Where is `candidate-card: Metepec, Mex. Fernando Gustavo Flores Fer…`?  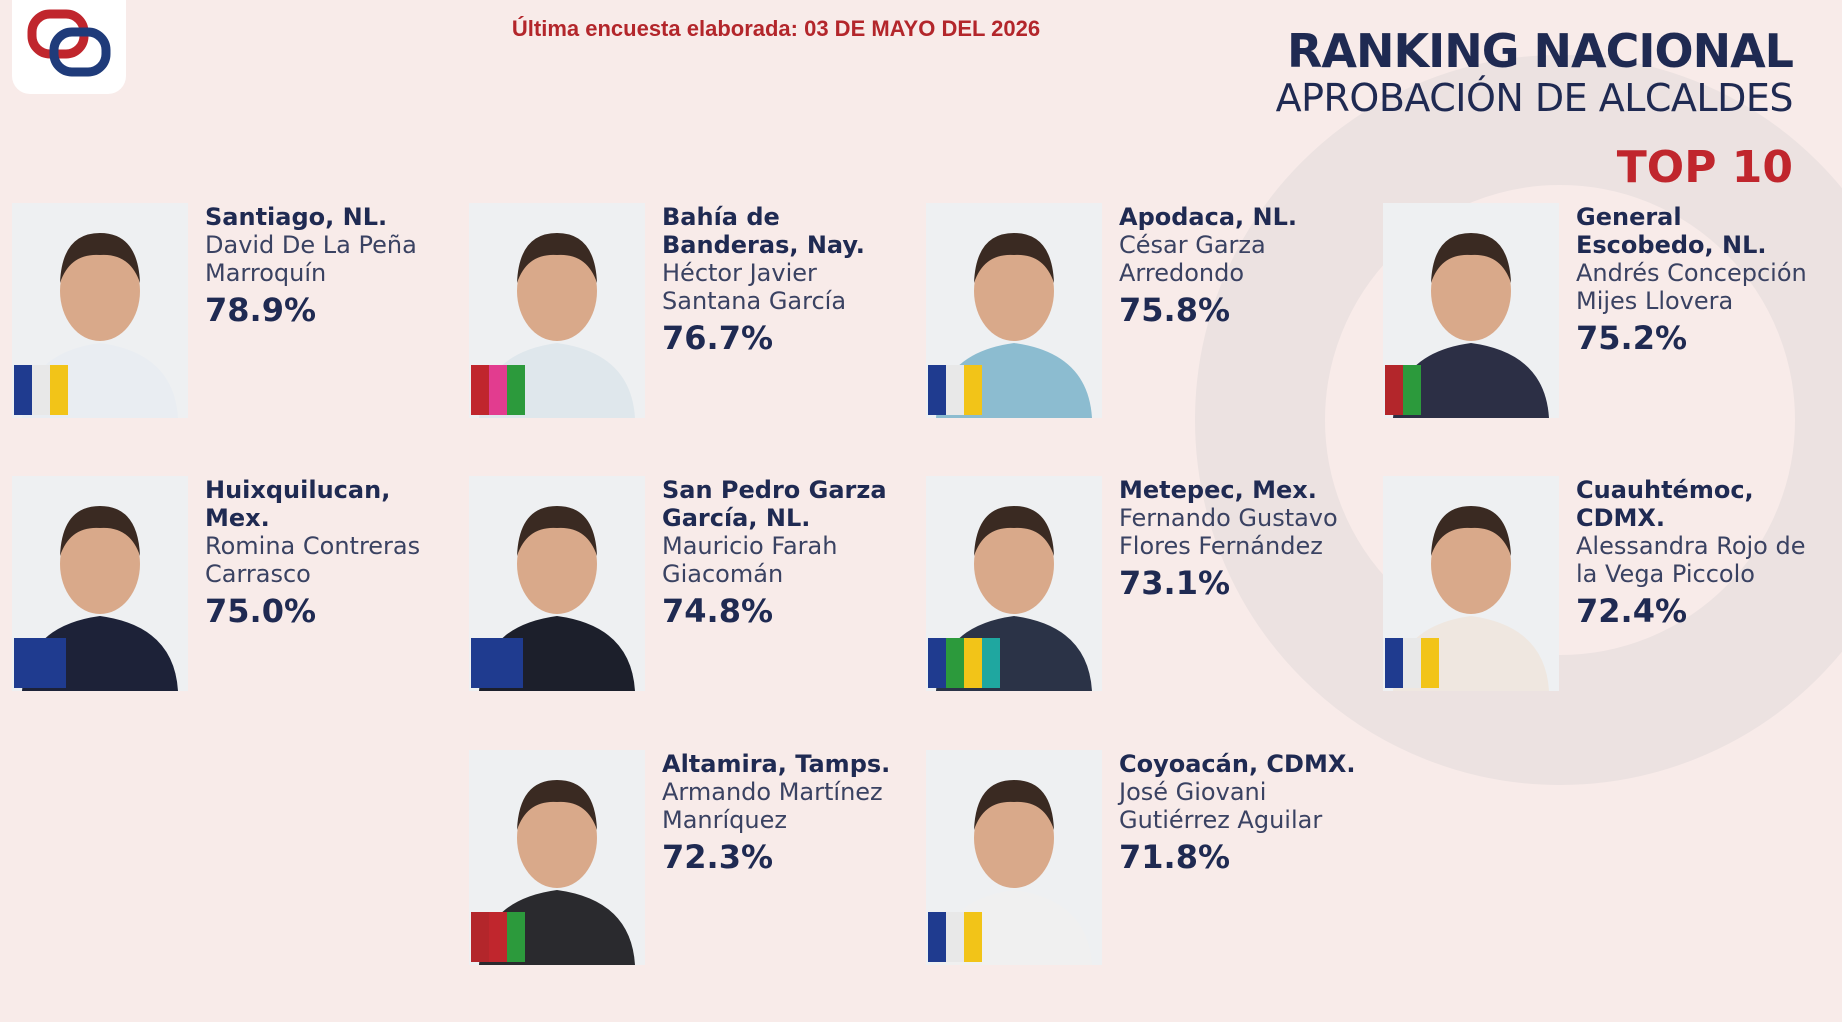 candidate-card: Metepec, Mex. Fernando Gustavo Flores Fer… is located at coordinates (1146, 586).